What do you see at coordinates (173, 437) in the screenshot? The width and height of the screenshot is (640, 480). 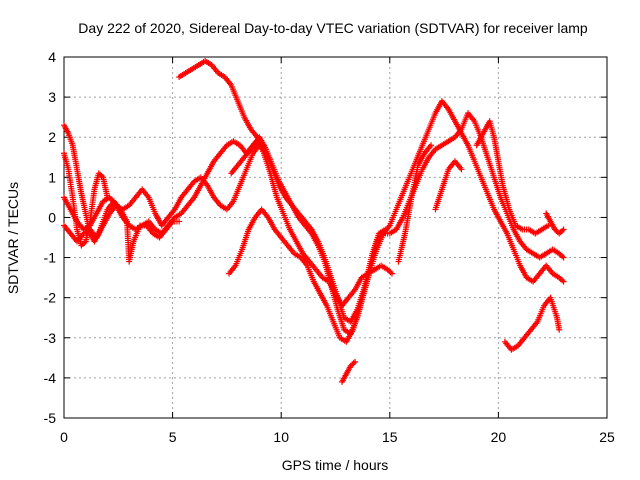 I see `x-tick-label: 5` at bounding box center [173, 437].